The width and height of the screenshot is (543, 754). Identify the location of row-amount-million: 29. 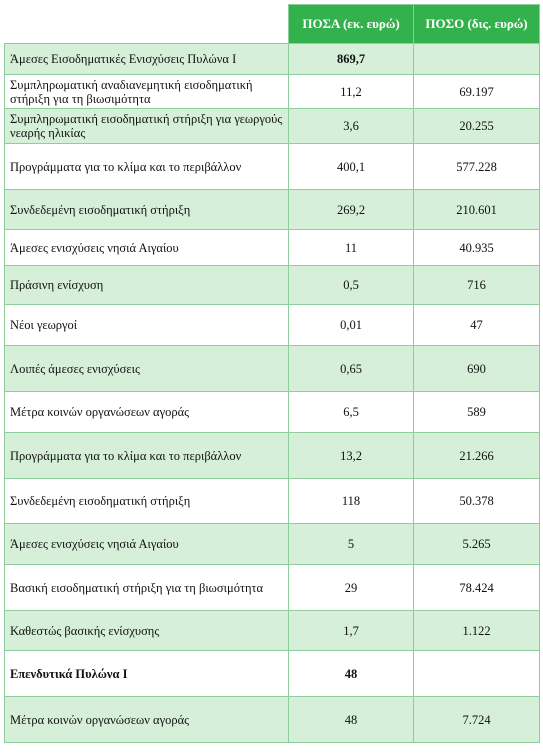
(351, 587).